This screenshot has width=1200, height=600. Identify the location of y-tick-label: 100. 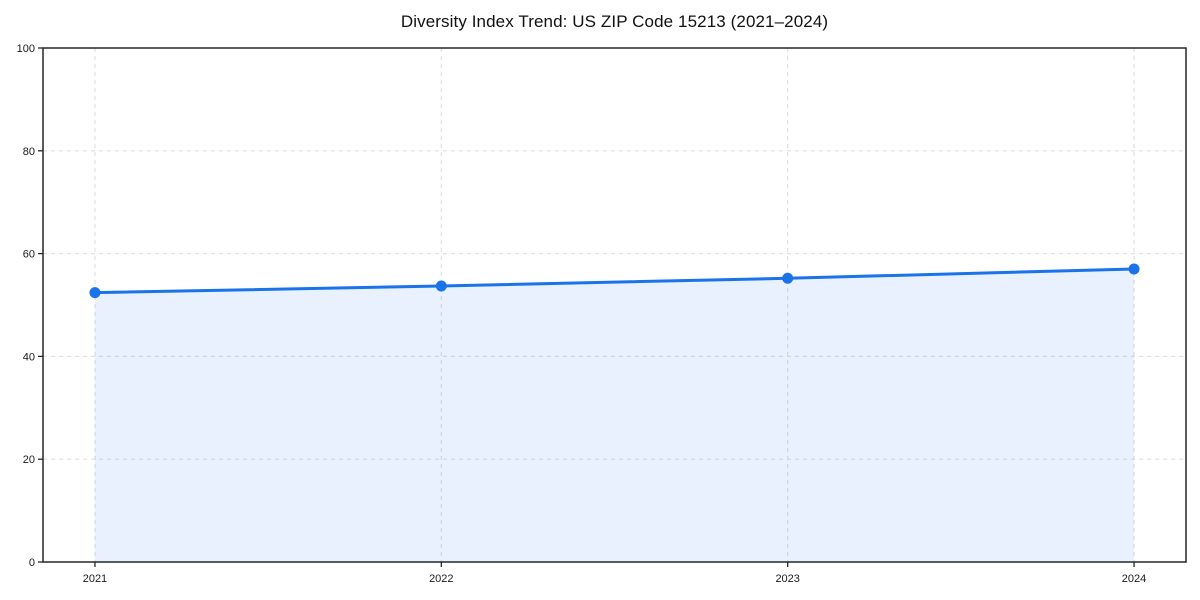
(26, 49).